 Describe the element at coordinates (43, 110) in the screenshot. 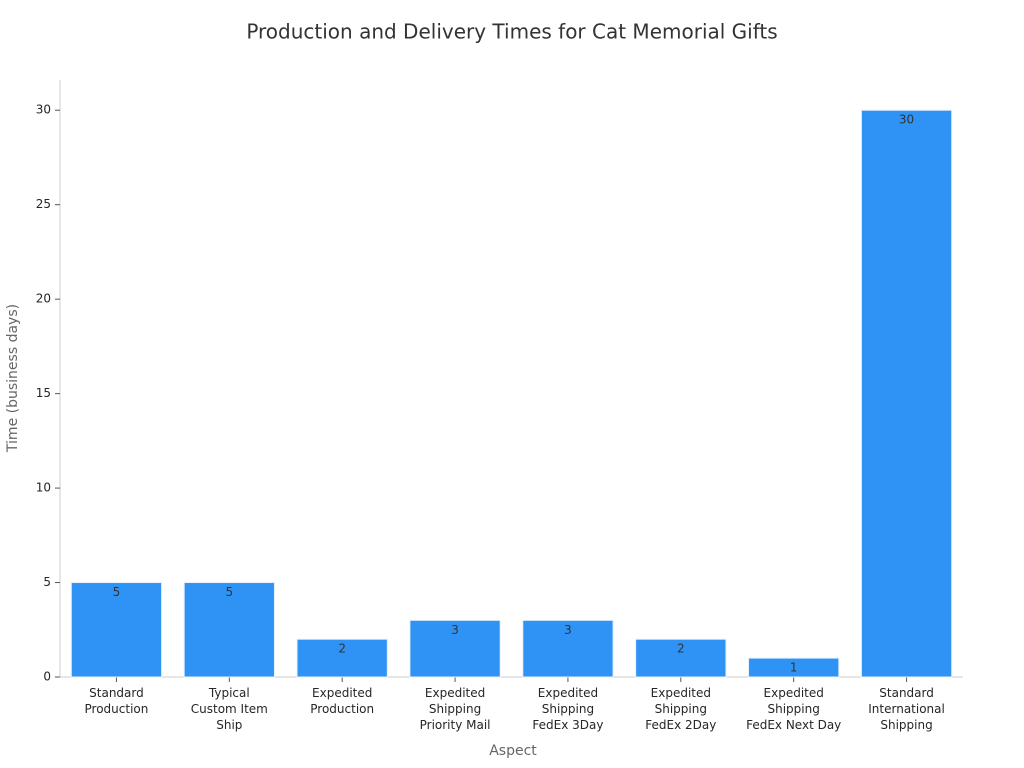

I see `y-tick-label: 30` at that location.